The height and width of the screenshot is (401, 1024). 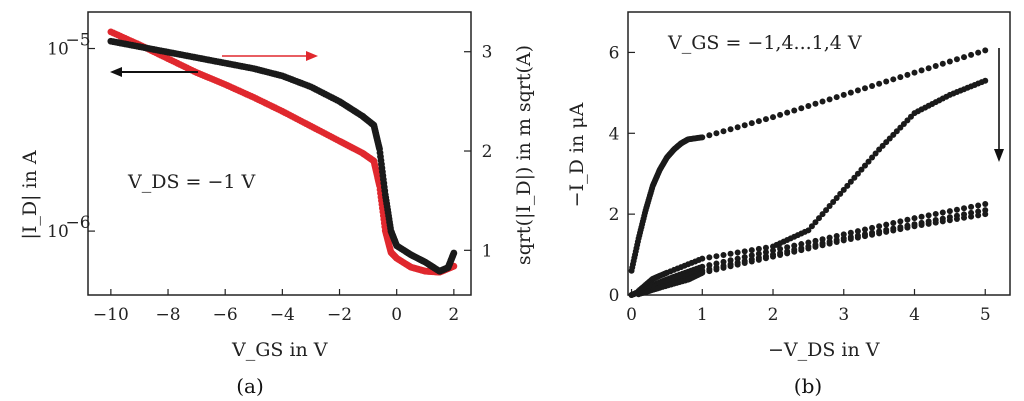 What do you see at coordinates (312, 56) in the screenshot?
I see `right-axis-arrow-head` at bounding box center [312, 56].